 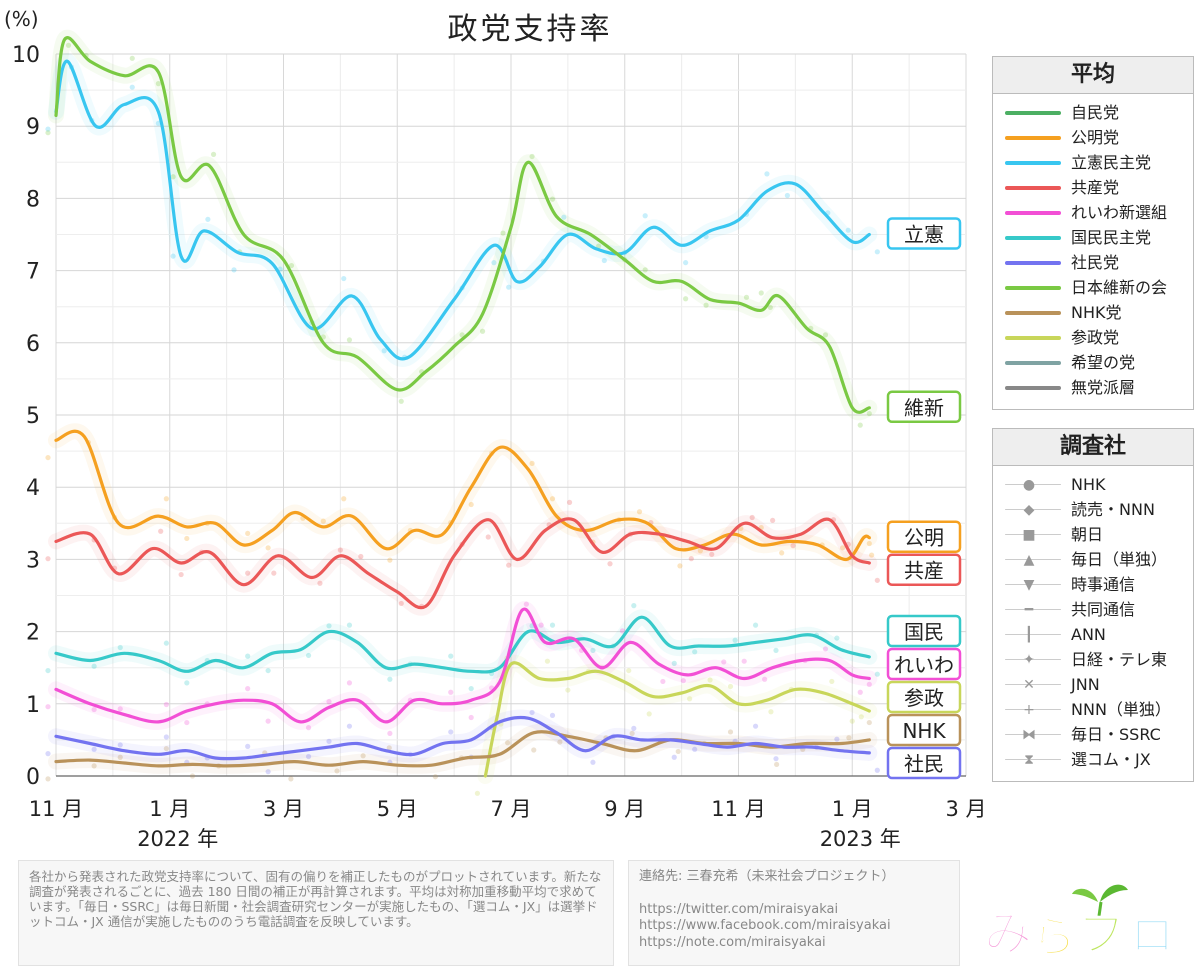 What do you see at coordinates (33, 633) in the screenshot?
I see `y-tick-label: 2` at bounding box center [33, 633].